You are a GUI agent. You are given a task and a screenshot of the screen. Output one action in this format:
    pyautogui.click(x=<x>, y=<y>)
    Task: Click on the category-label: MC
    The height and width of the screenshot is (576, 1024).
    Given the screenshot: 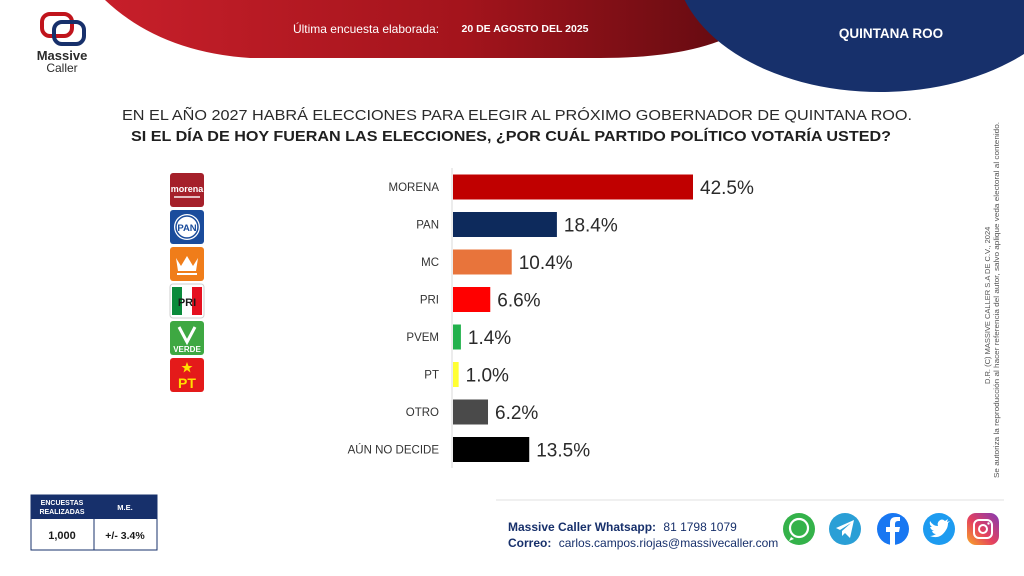 What is the action you would take?
    pyautogui.click(x=430, y=263)
    